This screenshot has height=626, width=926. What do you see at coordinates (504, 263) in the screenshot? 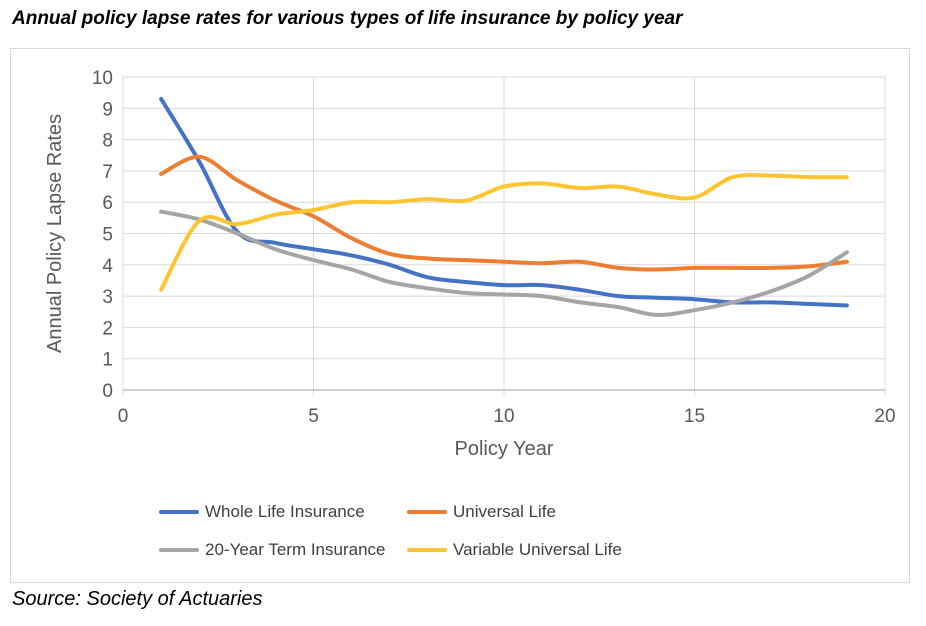
I see `series-line-20-year-term-insurance` at bounding box center [504, 263].